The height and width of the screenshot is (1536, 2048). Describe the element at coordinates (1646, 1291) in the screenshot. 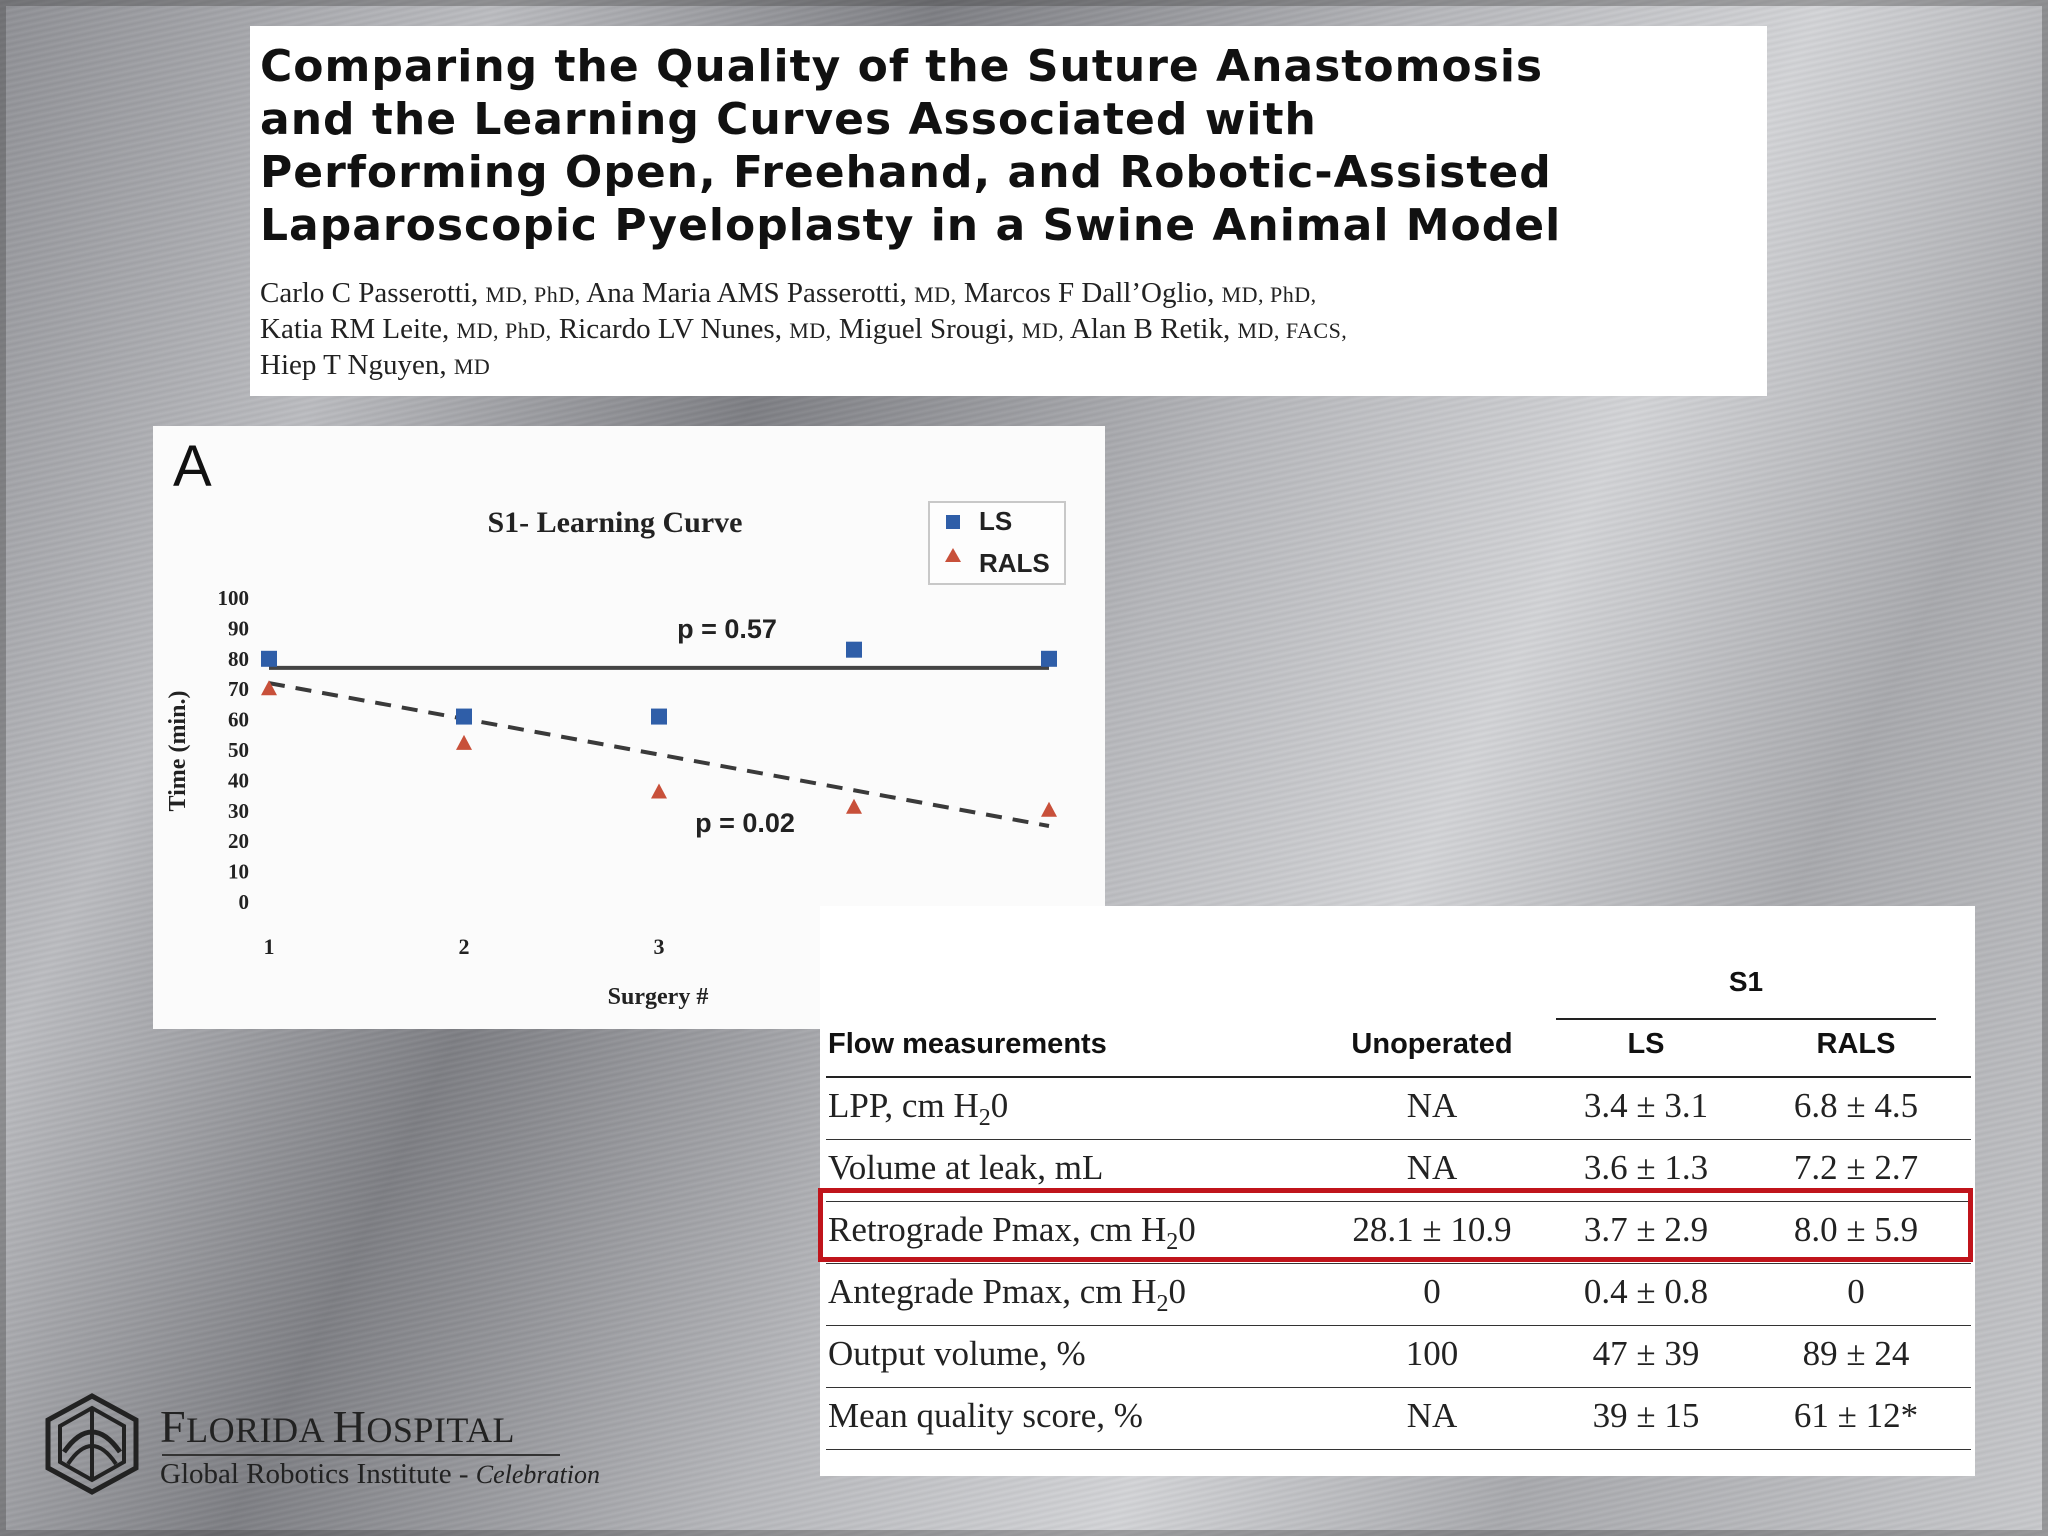

I see `table-cell: 0.4 ± 0.8` at that location.